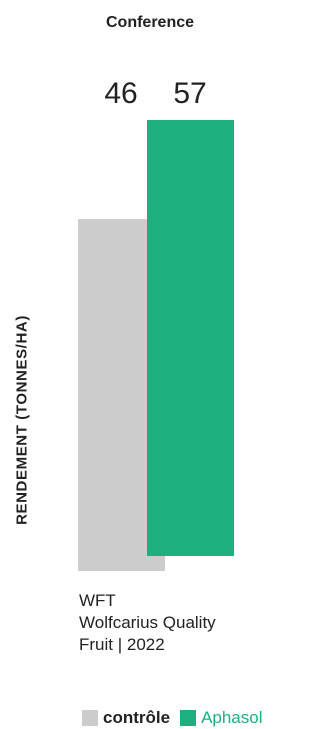 The height and width of the screenshot is (729, 322). I want to click on chart-title: Conference, so click(150, 22).